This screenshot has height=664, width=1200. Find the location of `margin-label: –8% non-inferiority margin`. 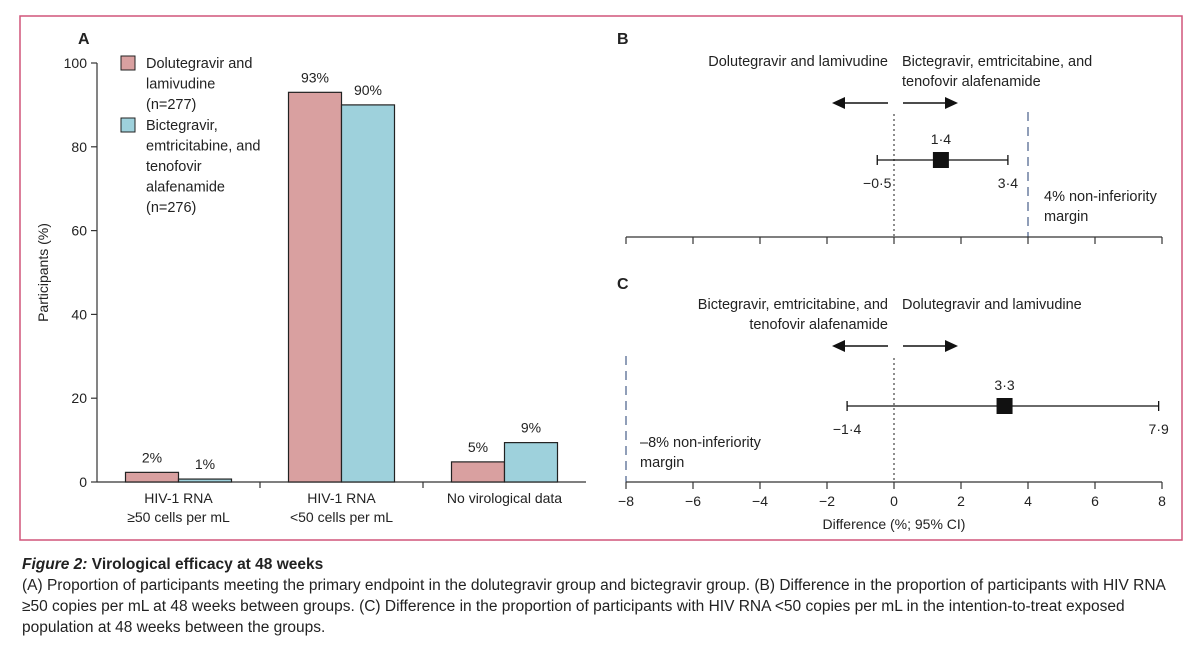

margin-label: –8% non-inferiority margin is located at coordinates (701, 453).